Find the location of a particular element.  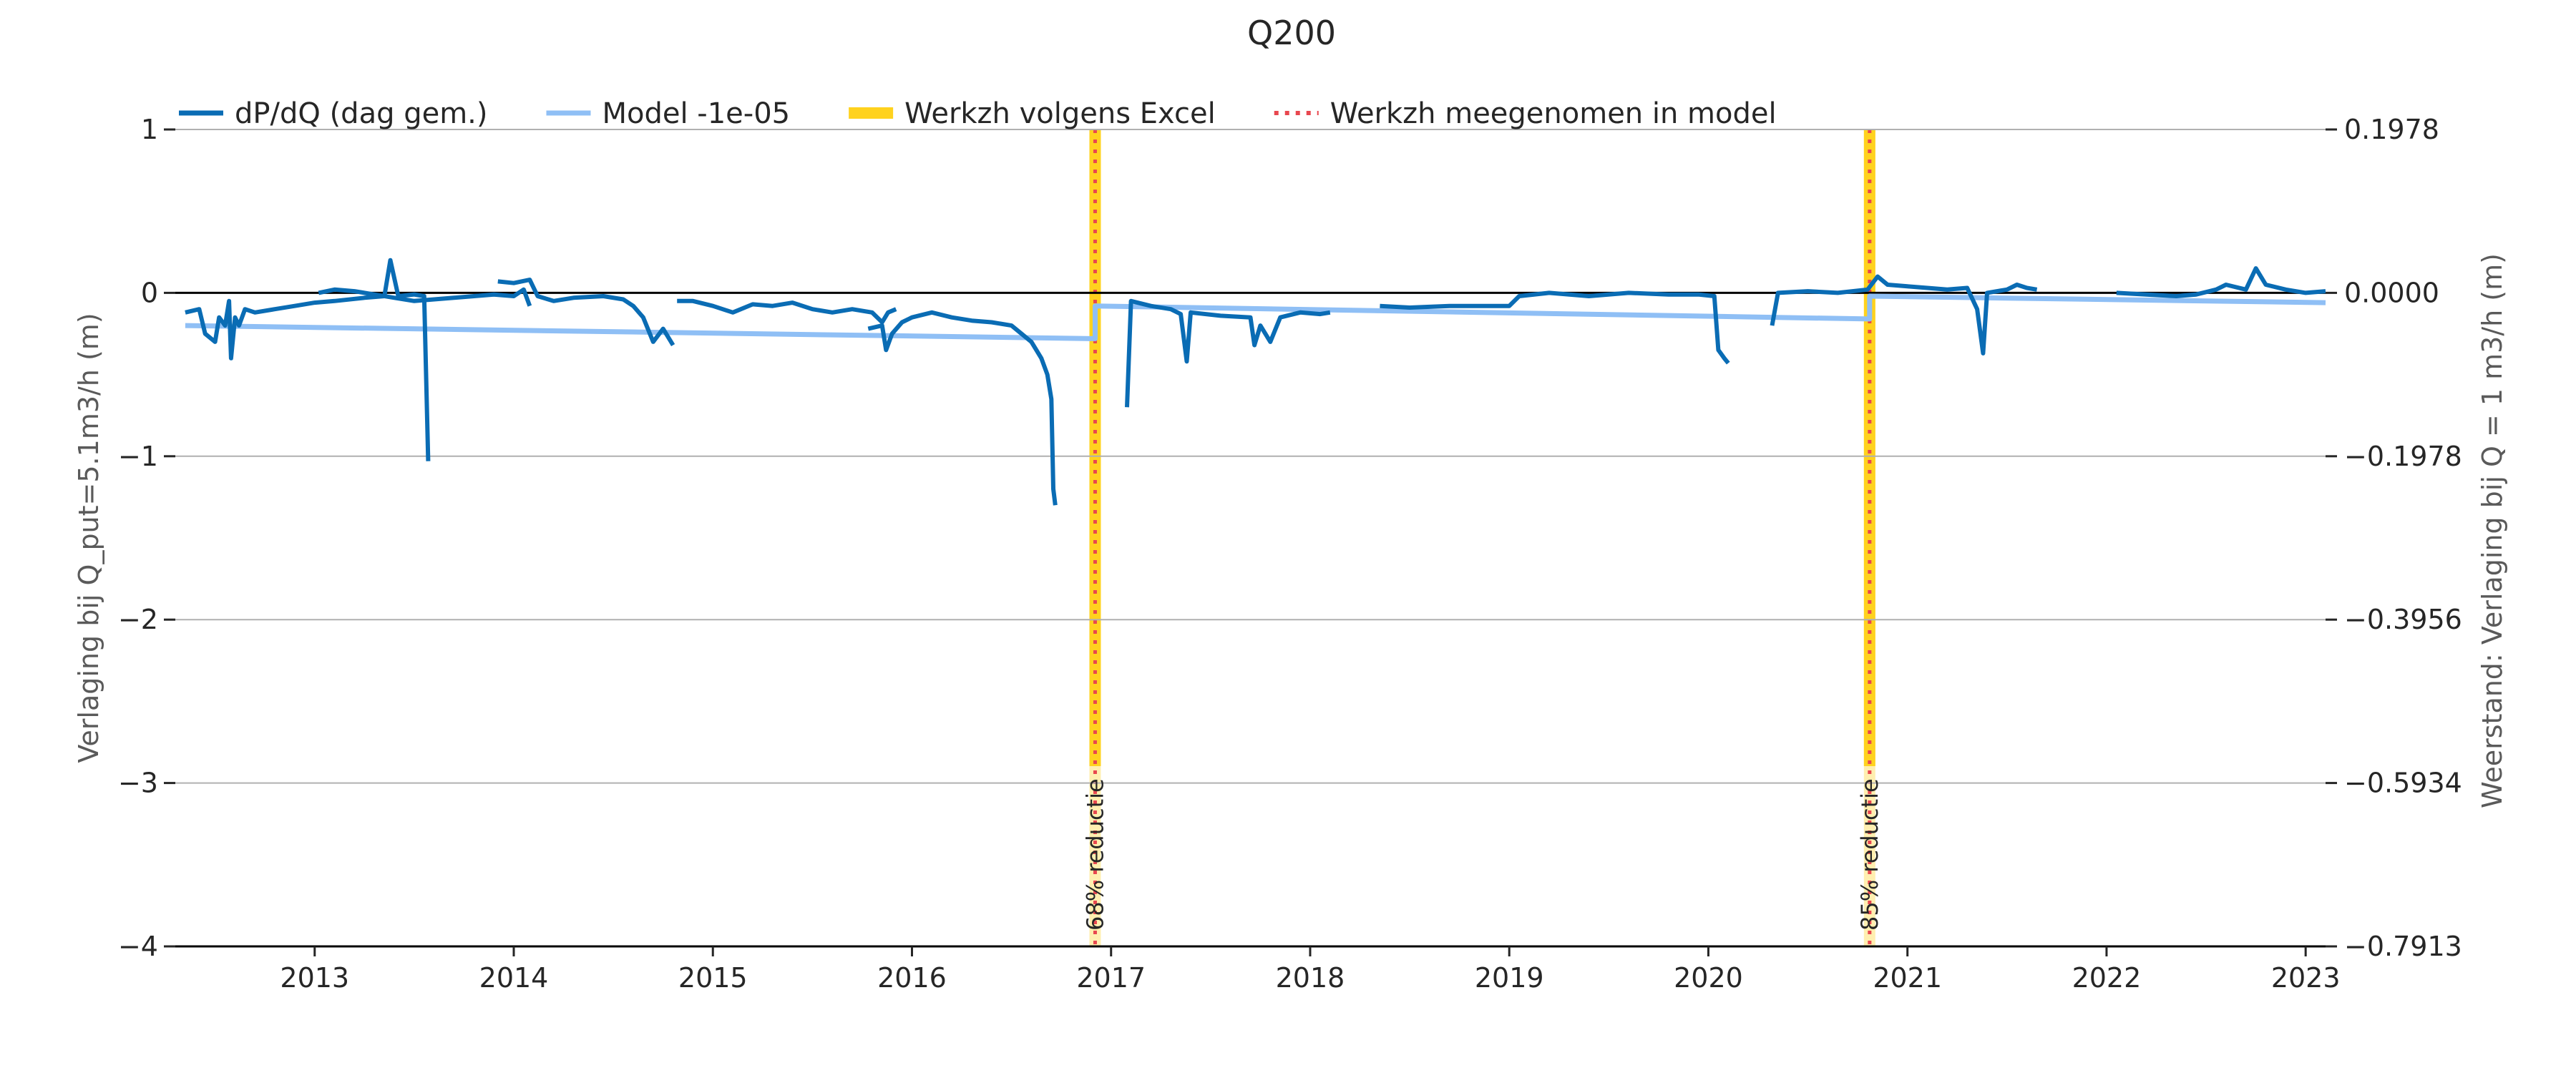

y-tick-label: 0 is located at coordinates (149, 292).